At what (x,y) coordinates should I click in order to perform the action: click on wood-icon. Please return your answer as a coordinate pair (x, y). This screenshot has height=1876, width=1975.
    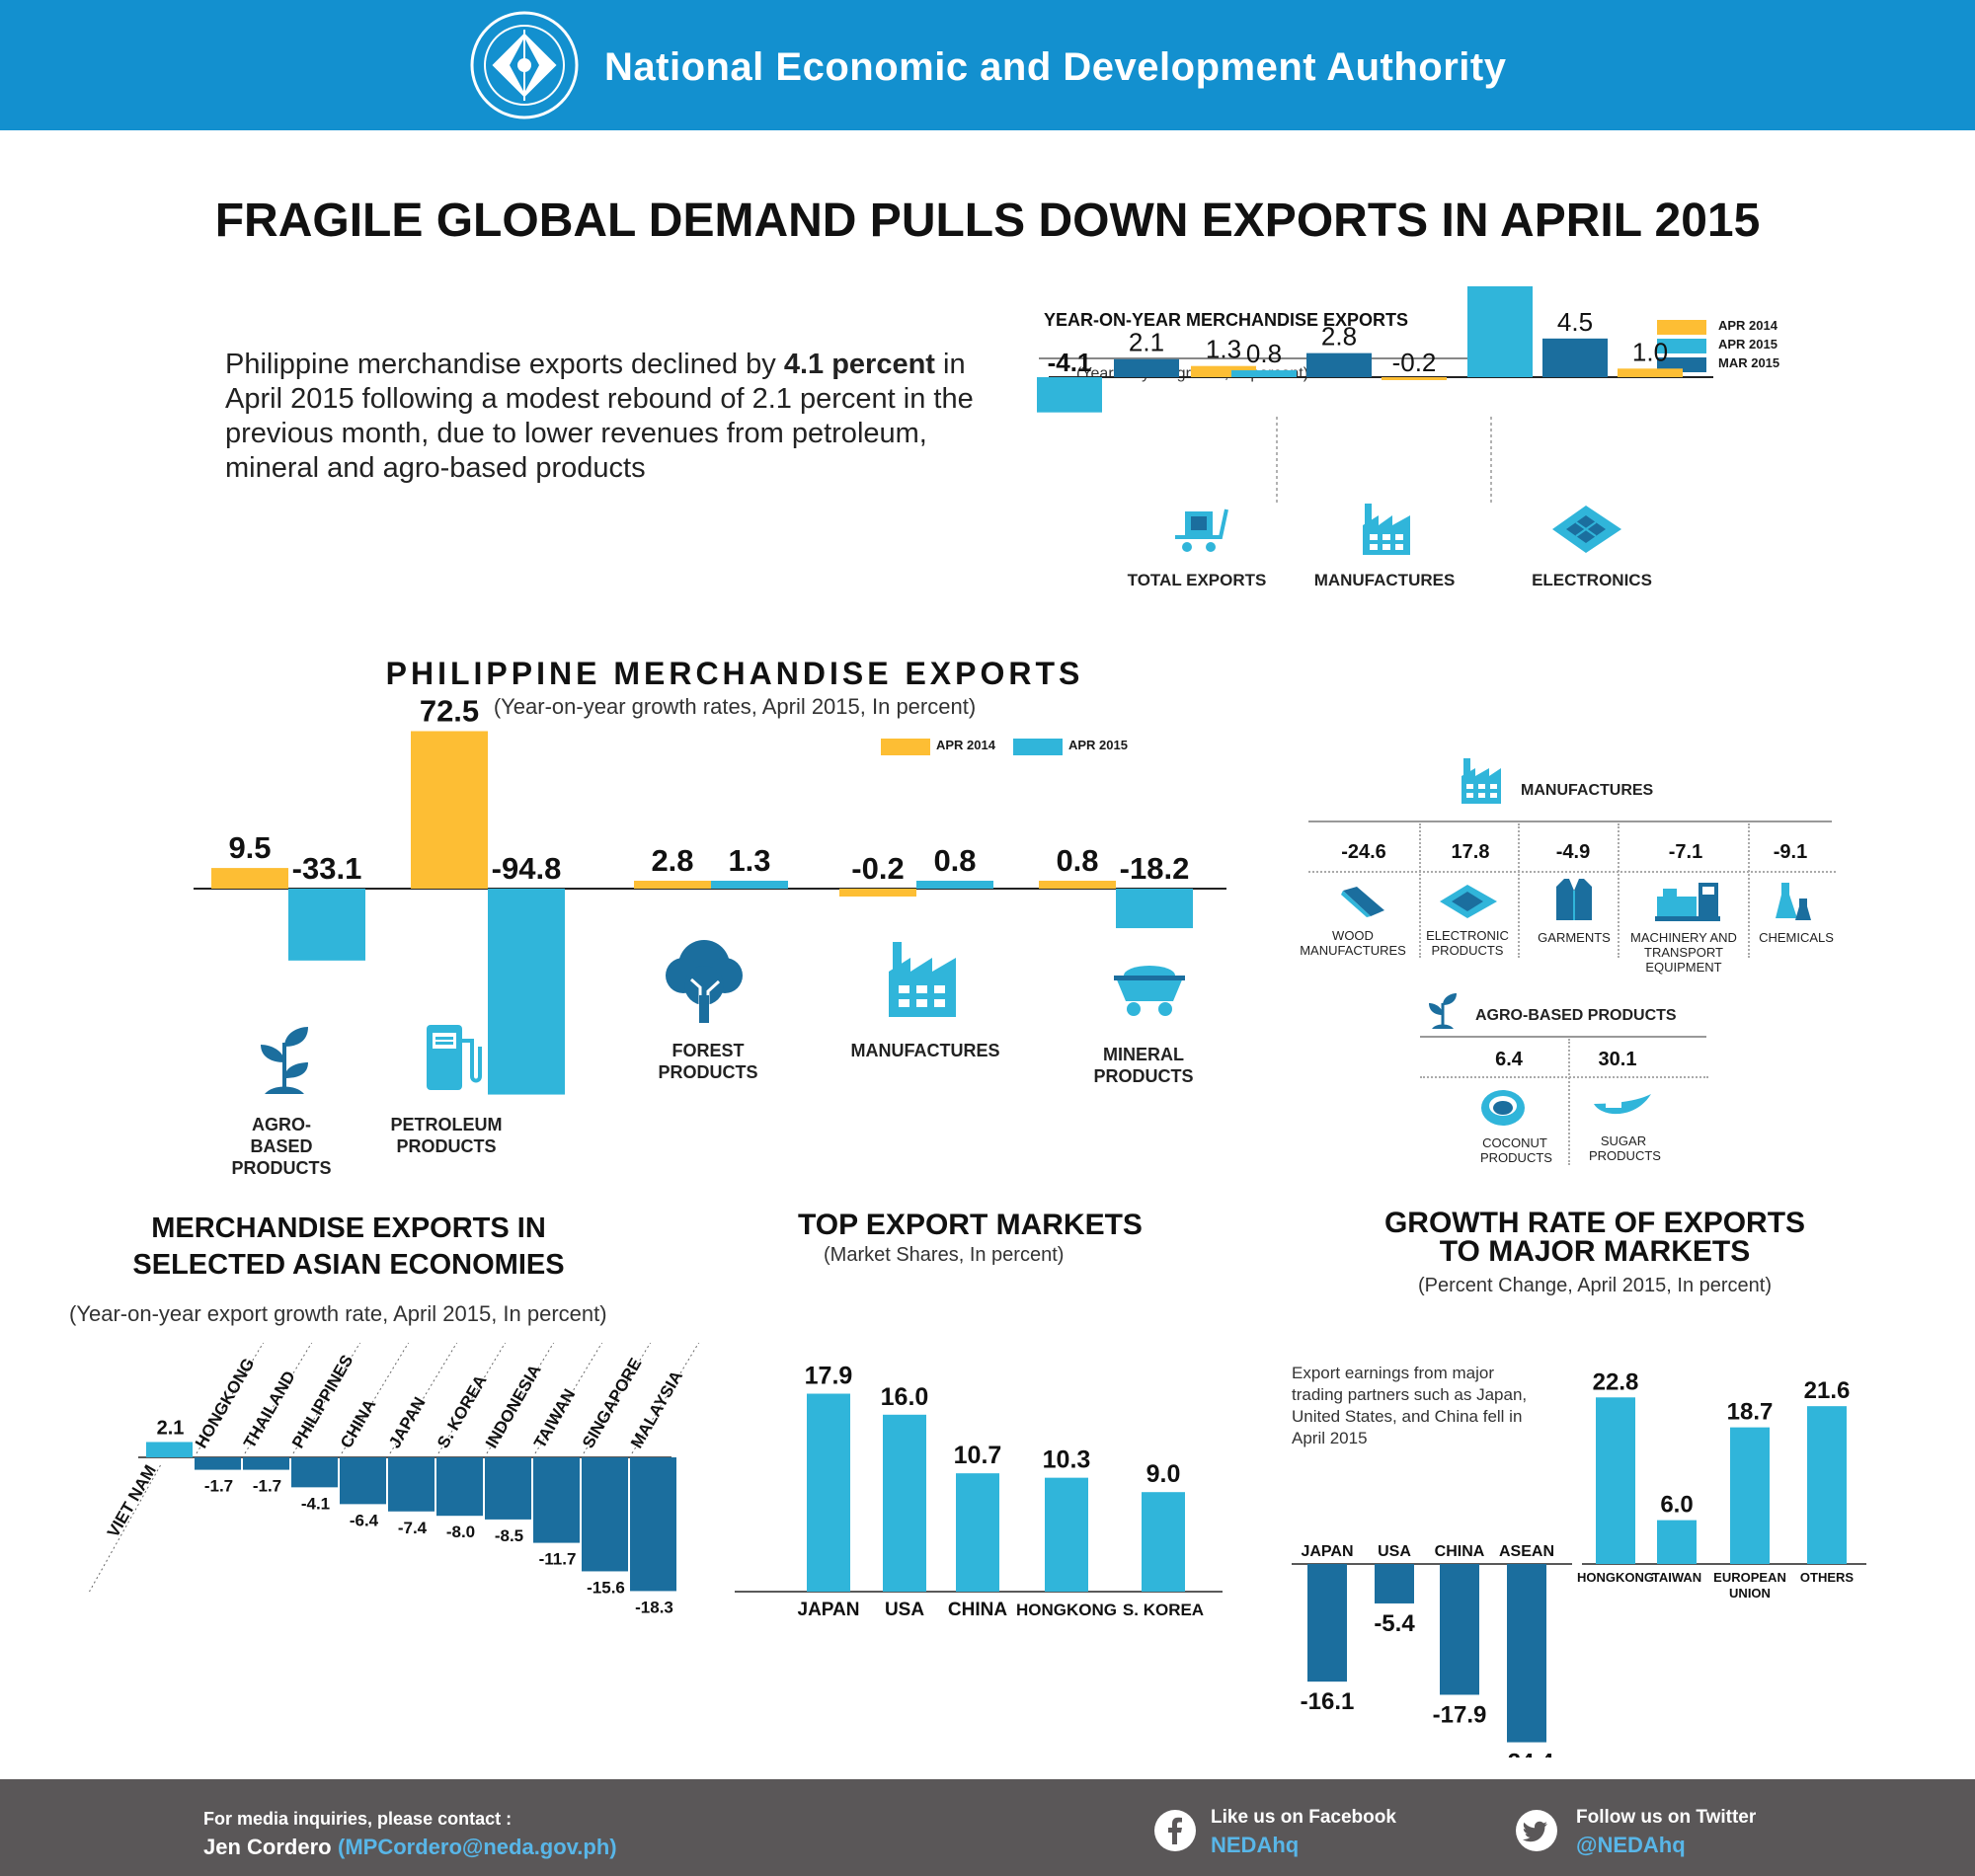
    Looking at the image, I should click on (1362, 902).